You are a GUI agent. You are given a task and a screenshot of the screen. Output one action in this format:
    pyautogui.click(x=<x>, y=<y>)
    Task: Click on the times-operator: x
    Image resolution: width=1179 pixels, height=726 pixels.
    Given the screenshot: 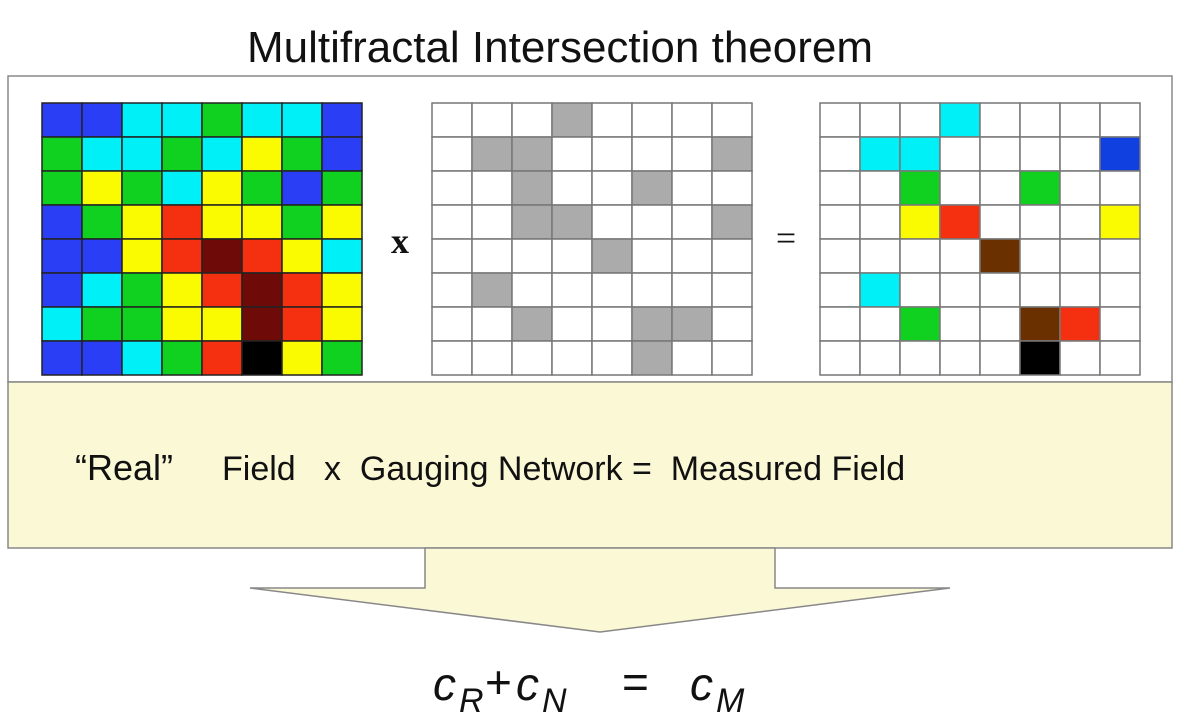 What is the action you would take?
    pyautogui.click(x=400, y=241)
    